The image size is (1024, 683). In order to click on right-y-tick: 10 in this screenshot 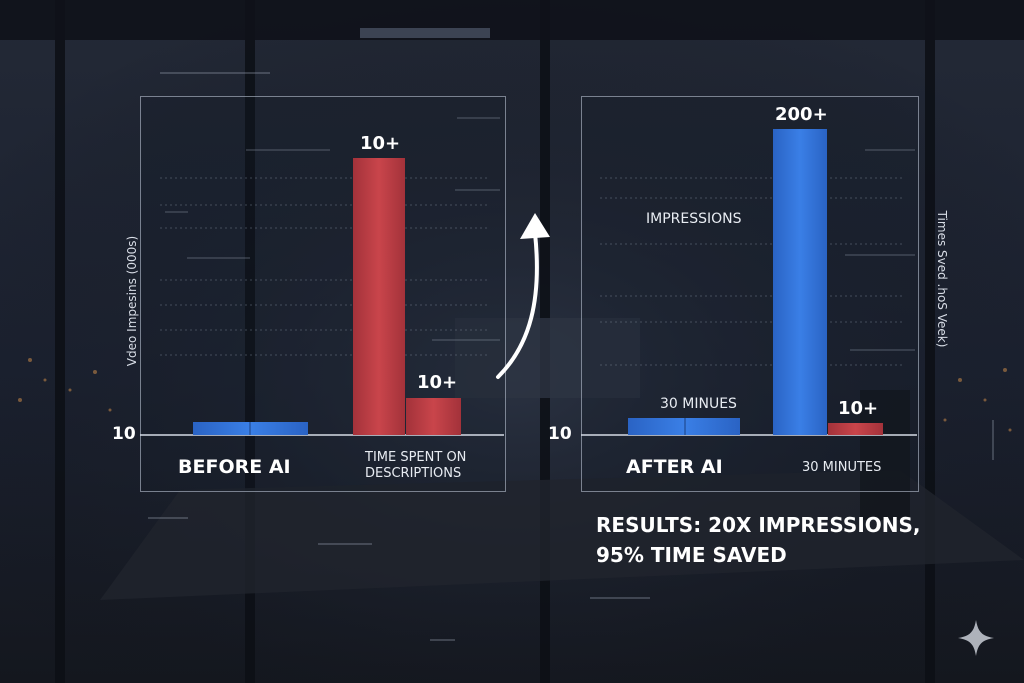, I will do `click(560, 434)`.